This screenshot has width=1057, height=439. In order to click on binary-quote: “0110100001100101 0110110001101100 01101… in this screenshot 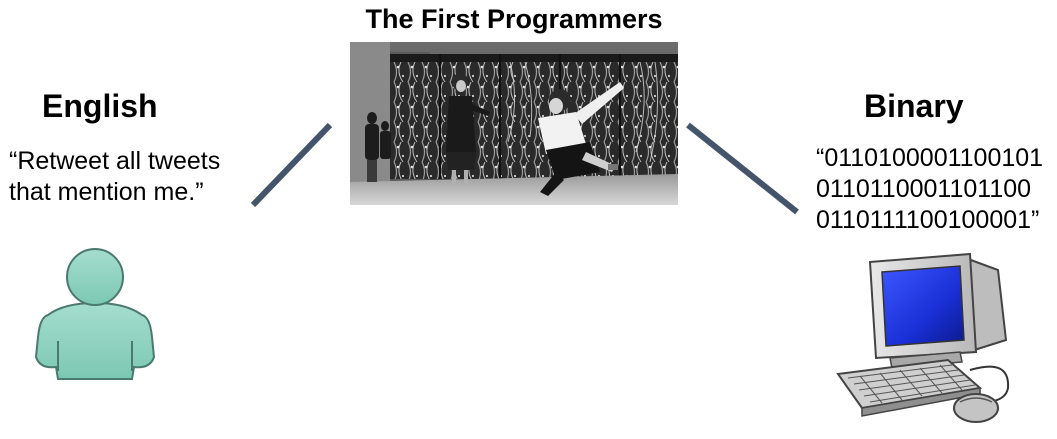, I will do `click(929, 189)`.